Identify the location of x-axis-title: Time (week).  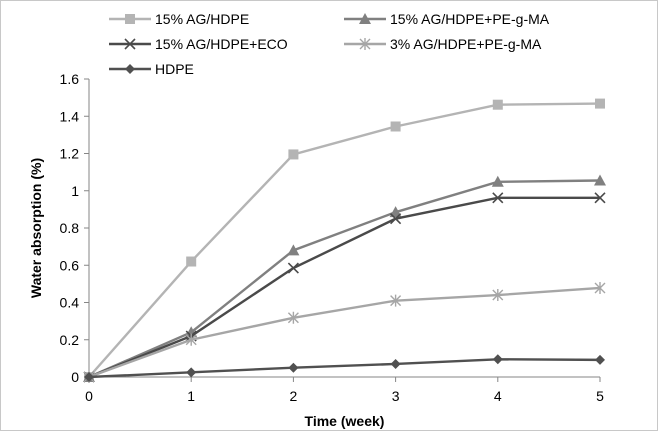
(345, 421).